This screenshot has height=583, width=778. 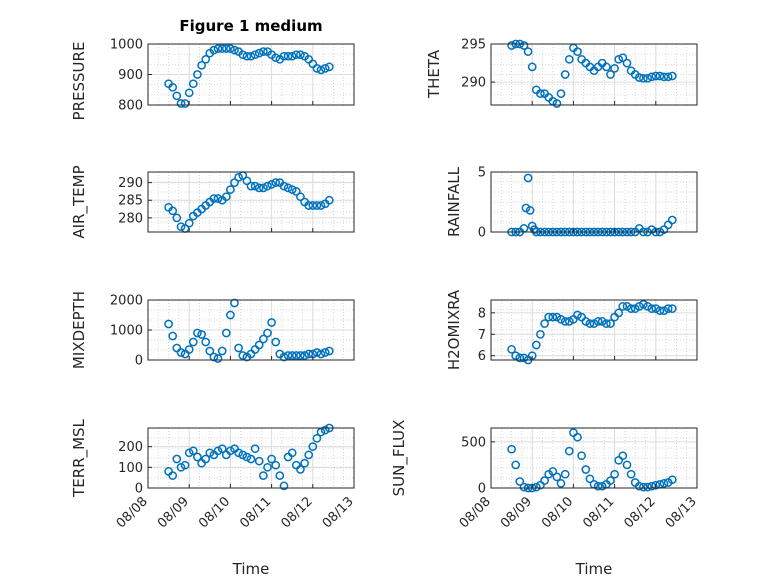 I want to click on y-tick-label: 100, so click(x=130, y=468).